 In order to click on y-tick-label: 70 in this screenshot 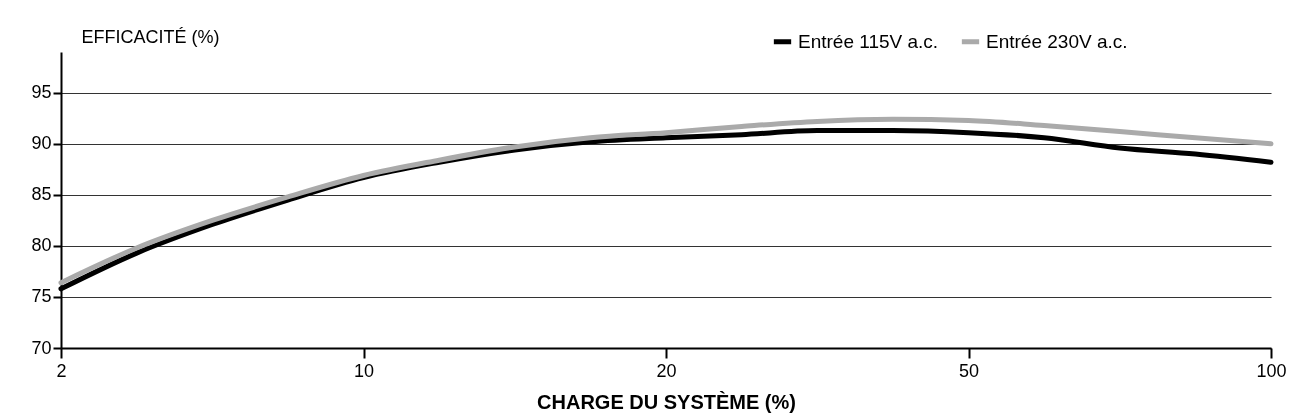, I will do `click(41, 347)`.